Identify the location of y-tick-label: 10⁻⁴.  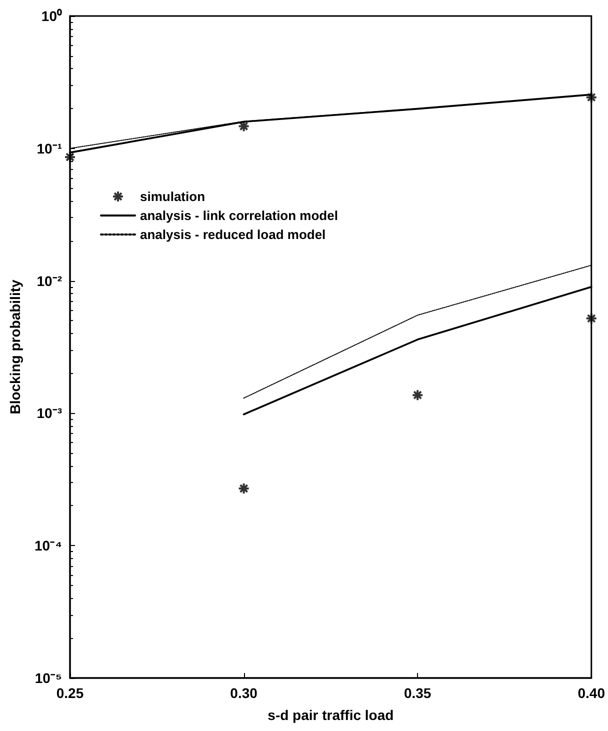
(48, 546).